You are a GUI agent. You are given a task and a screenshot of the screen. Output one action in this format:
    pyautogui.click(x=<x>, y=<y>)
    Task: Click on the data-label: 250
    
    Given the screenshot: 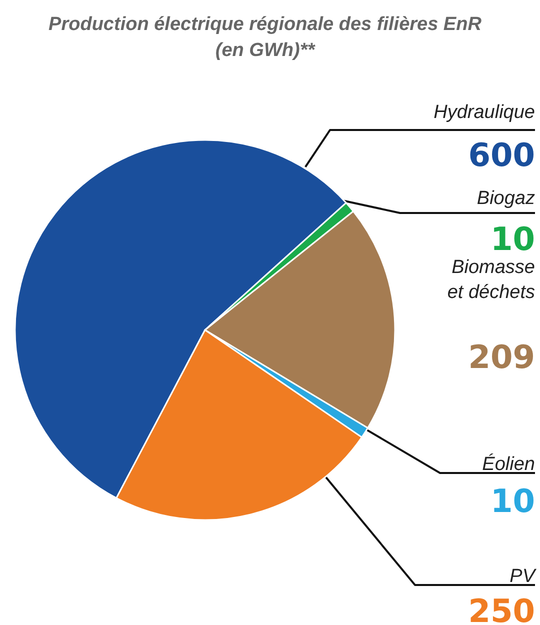 What is the action you would take?
    pyautogui.click(x=501, y=608)
    